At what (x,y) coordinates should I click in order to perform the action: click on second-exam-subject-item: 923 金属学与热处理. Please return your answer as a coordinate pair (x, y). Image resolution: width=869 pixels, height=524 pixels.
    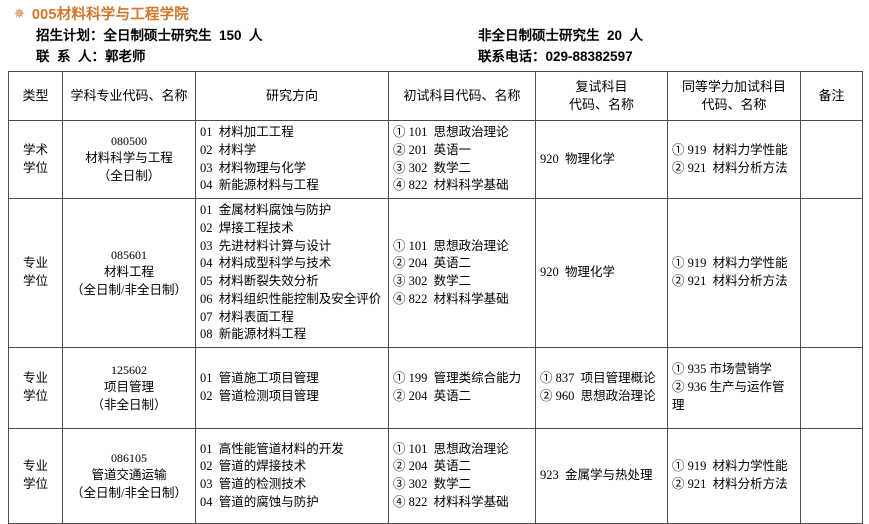
    Looking at the image, I should click on (596, 475).